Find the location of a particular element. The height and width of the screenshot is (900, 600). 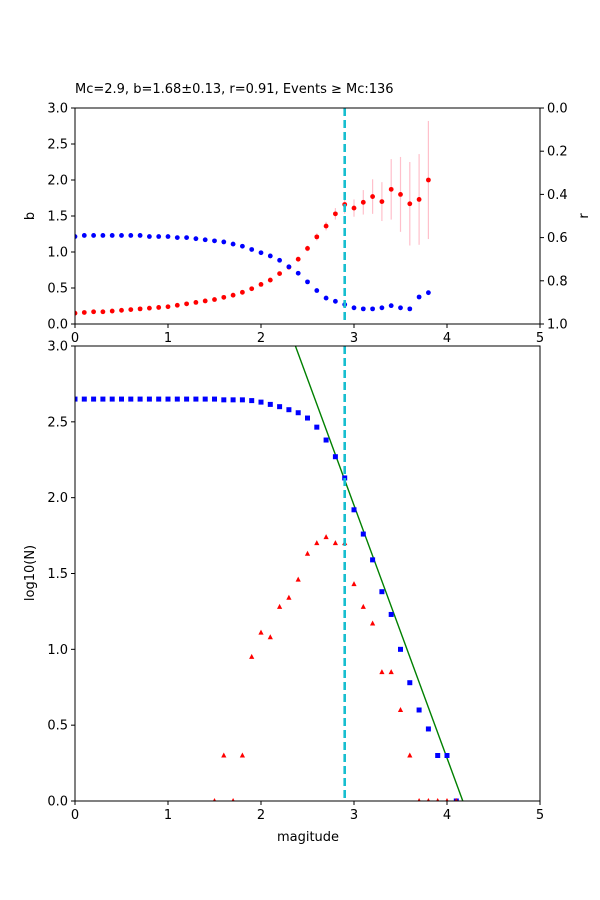

y2-tick-label: 1.0 is located at coordinates (557, 325).